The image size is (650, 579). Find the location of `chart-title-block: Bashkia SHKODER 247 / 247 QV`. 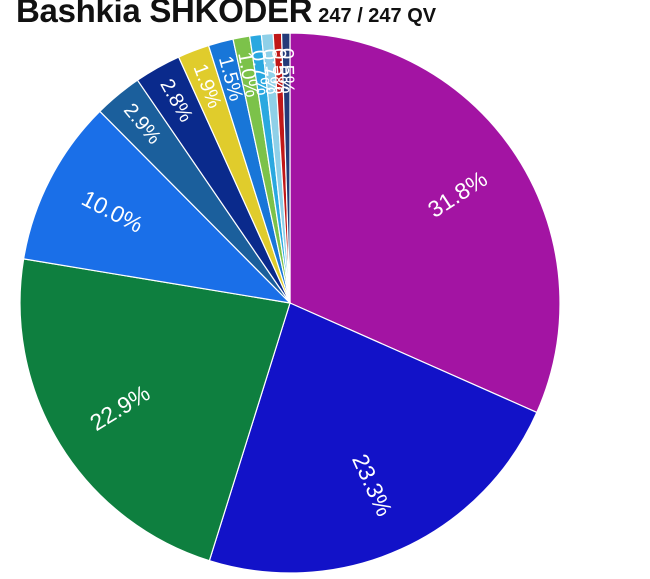

chart-title-block: Bashkia SHKODER 247 / 247 QV is located at coordinates (226, 15).